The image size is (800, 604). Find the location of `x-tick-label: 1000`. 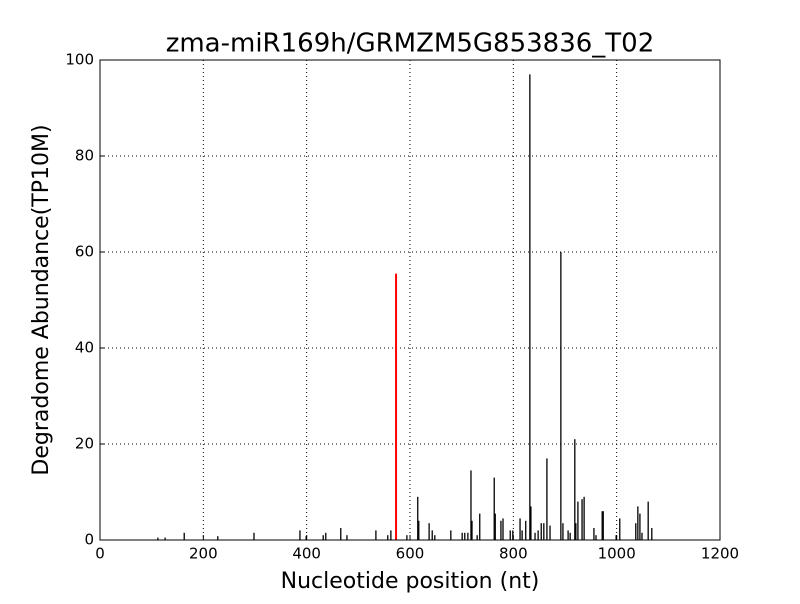

x-tick-label: 1000 is located at coordinates (617, 554).